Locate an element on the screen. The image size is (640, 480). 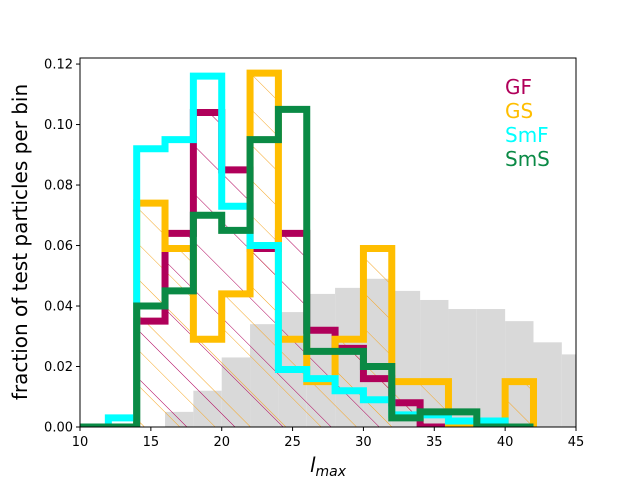
y-tick-label: 0.04 is located at coordinates (58, 307).